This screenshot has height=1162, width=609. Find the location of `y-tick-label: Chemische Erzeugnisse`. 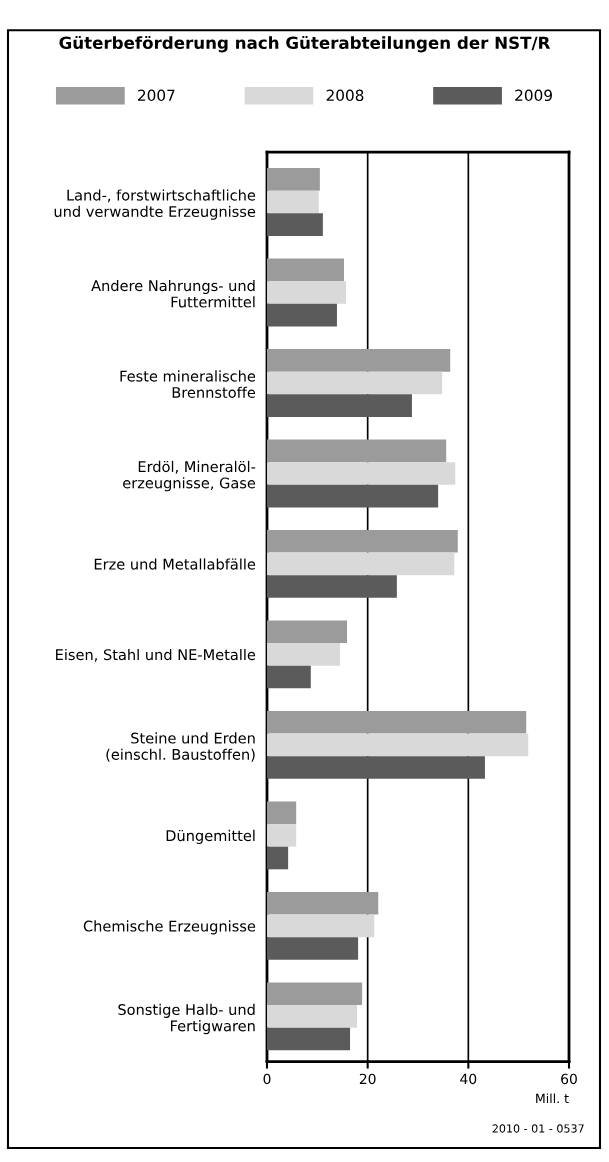

y-tick-label: Chemische Erzeugnisse is located at coordinates (169, 927).